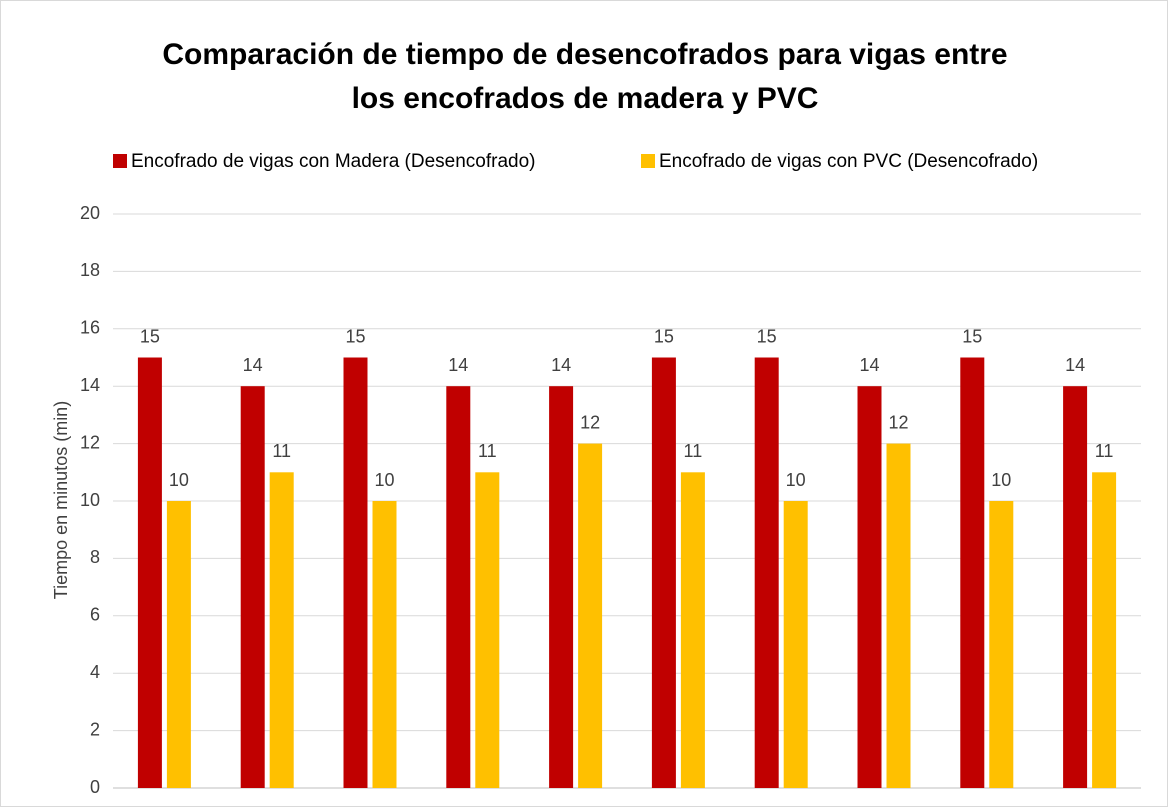  I want to click on y-tick-label: 14, so click(90, 385).